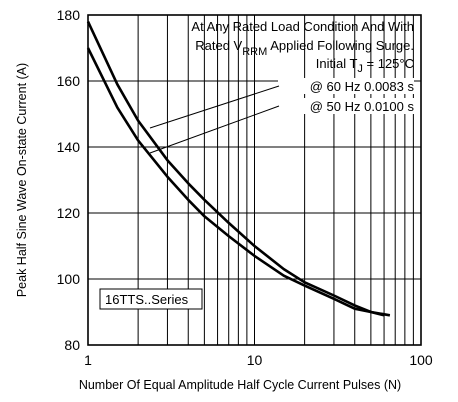 This screenshot has width=458, height=402. I want to click on y-tick-label: 160, so click(69, 81).